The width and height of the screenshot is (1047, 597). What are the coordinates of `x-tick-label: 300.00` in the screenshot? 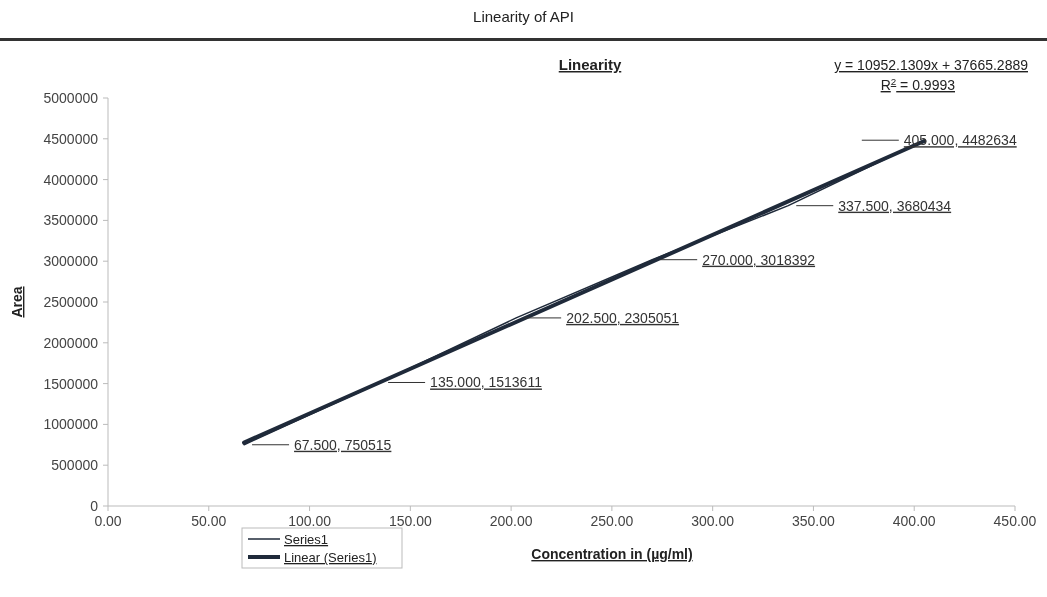 It's located at (713, 521).